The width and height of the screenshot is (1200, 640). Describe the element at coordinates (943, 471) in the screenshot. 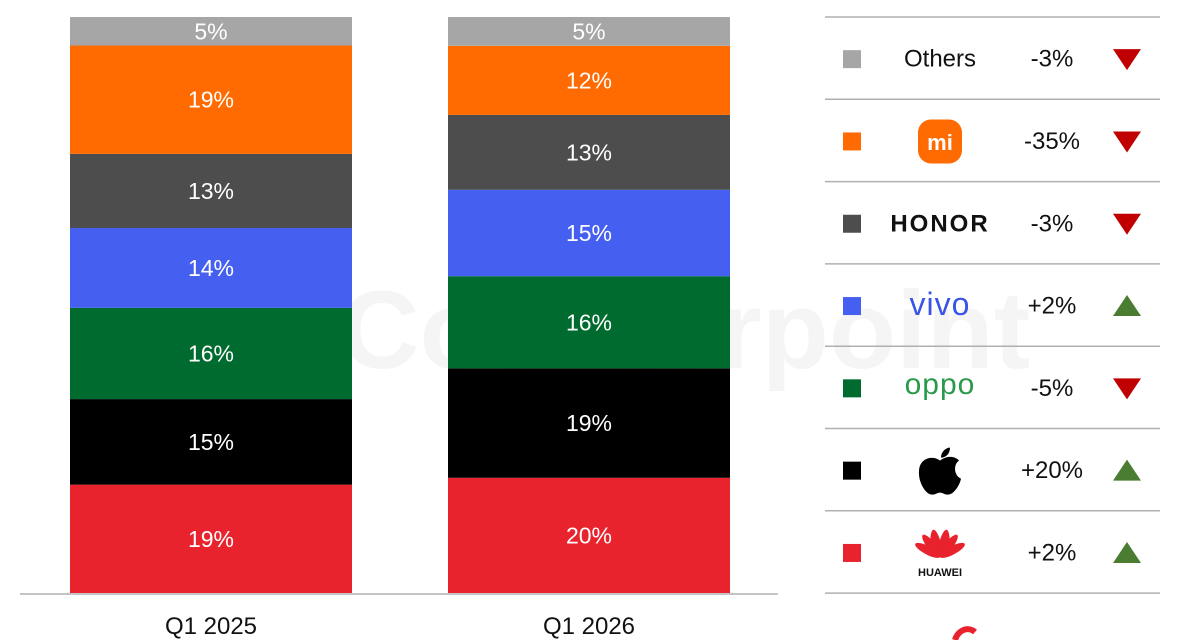

I see `apple-logo-icon` at that location.